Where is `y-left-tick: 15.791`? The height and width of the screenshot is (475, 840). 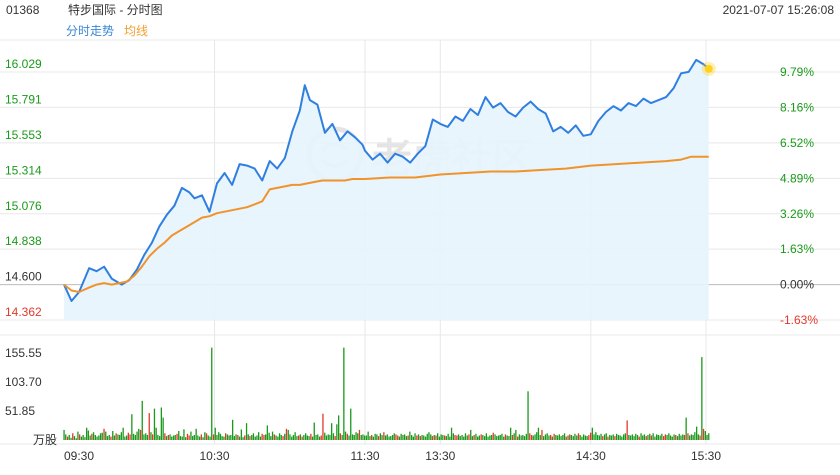
y-left-tick: 15.791 is located at coordinates (23, 99).